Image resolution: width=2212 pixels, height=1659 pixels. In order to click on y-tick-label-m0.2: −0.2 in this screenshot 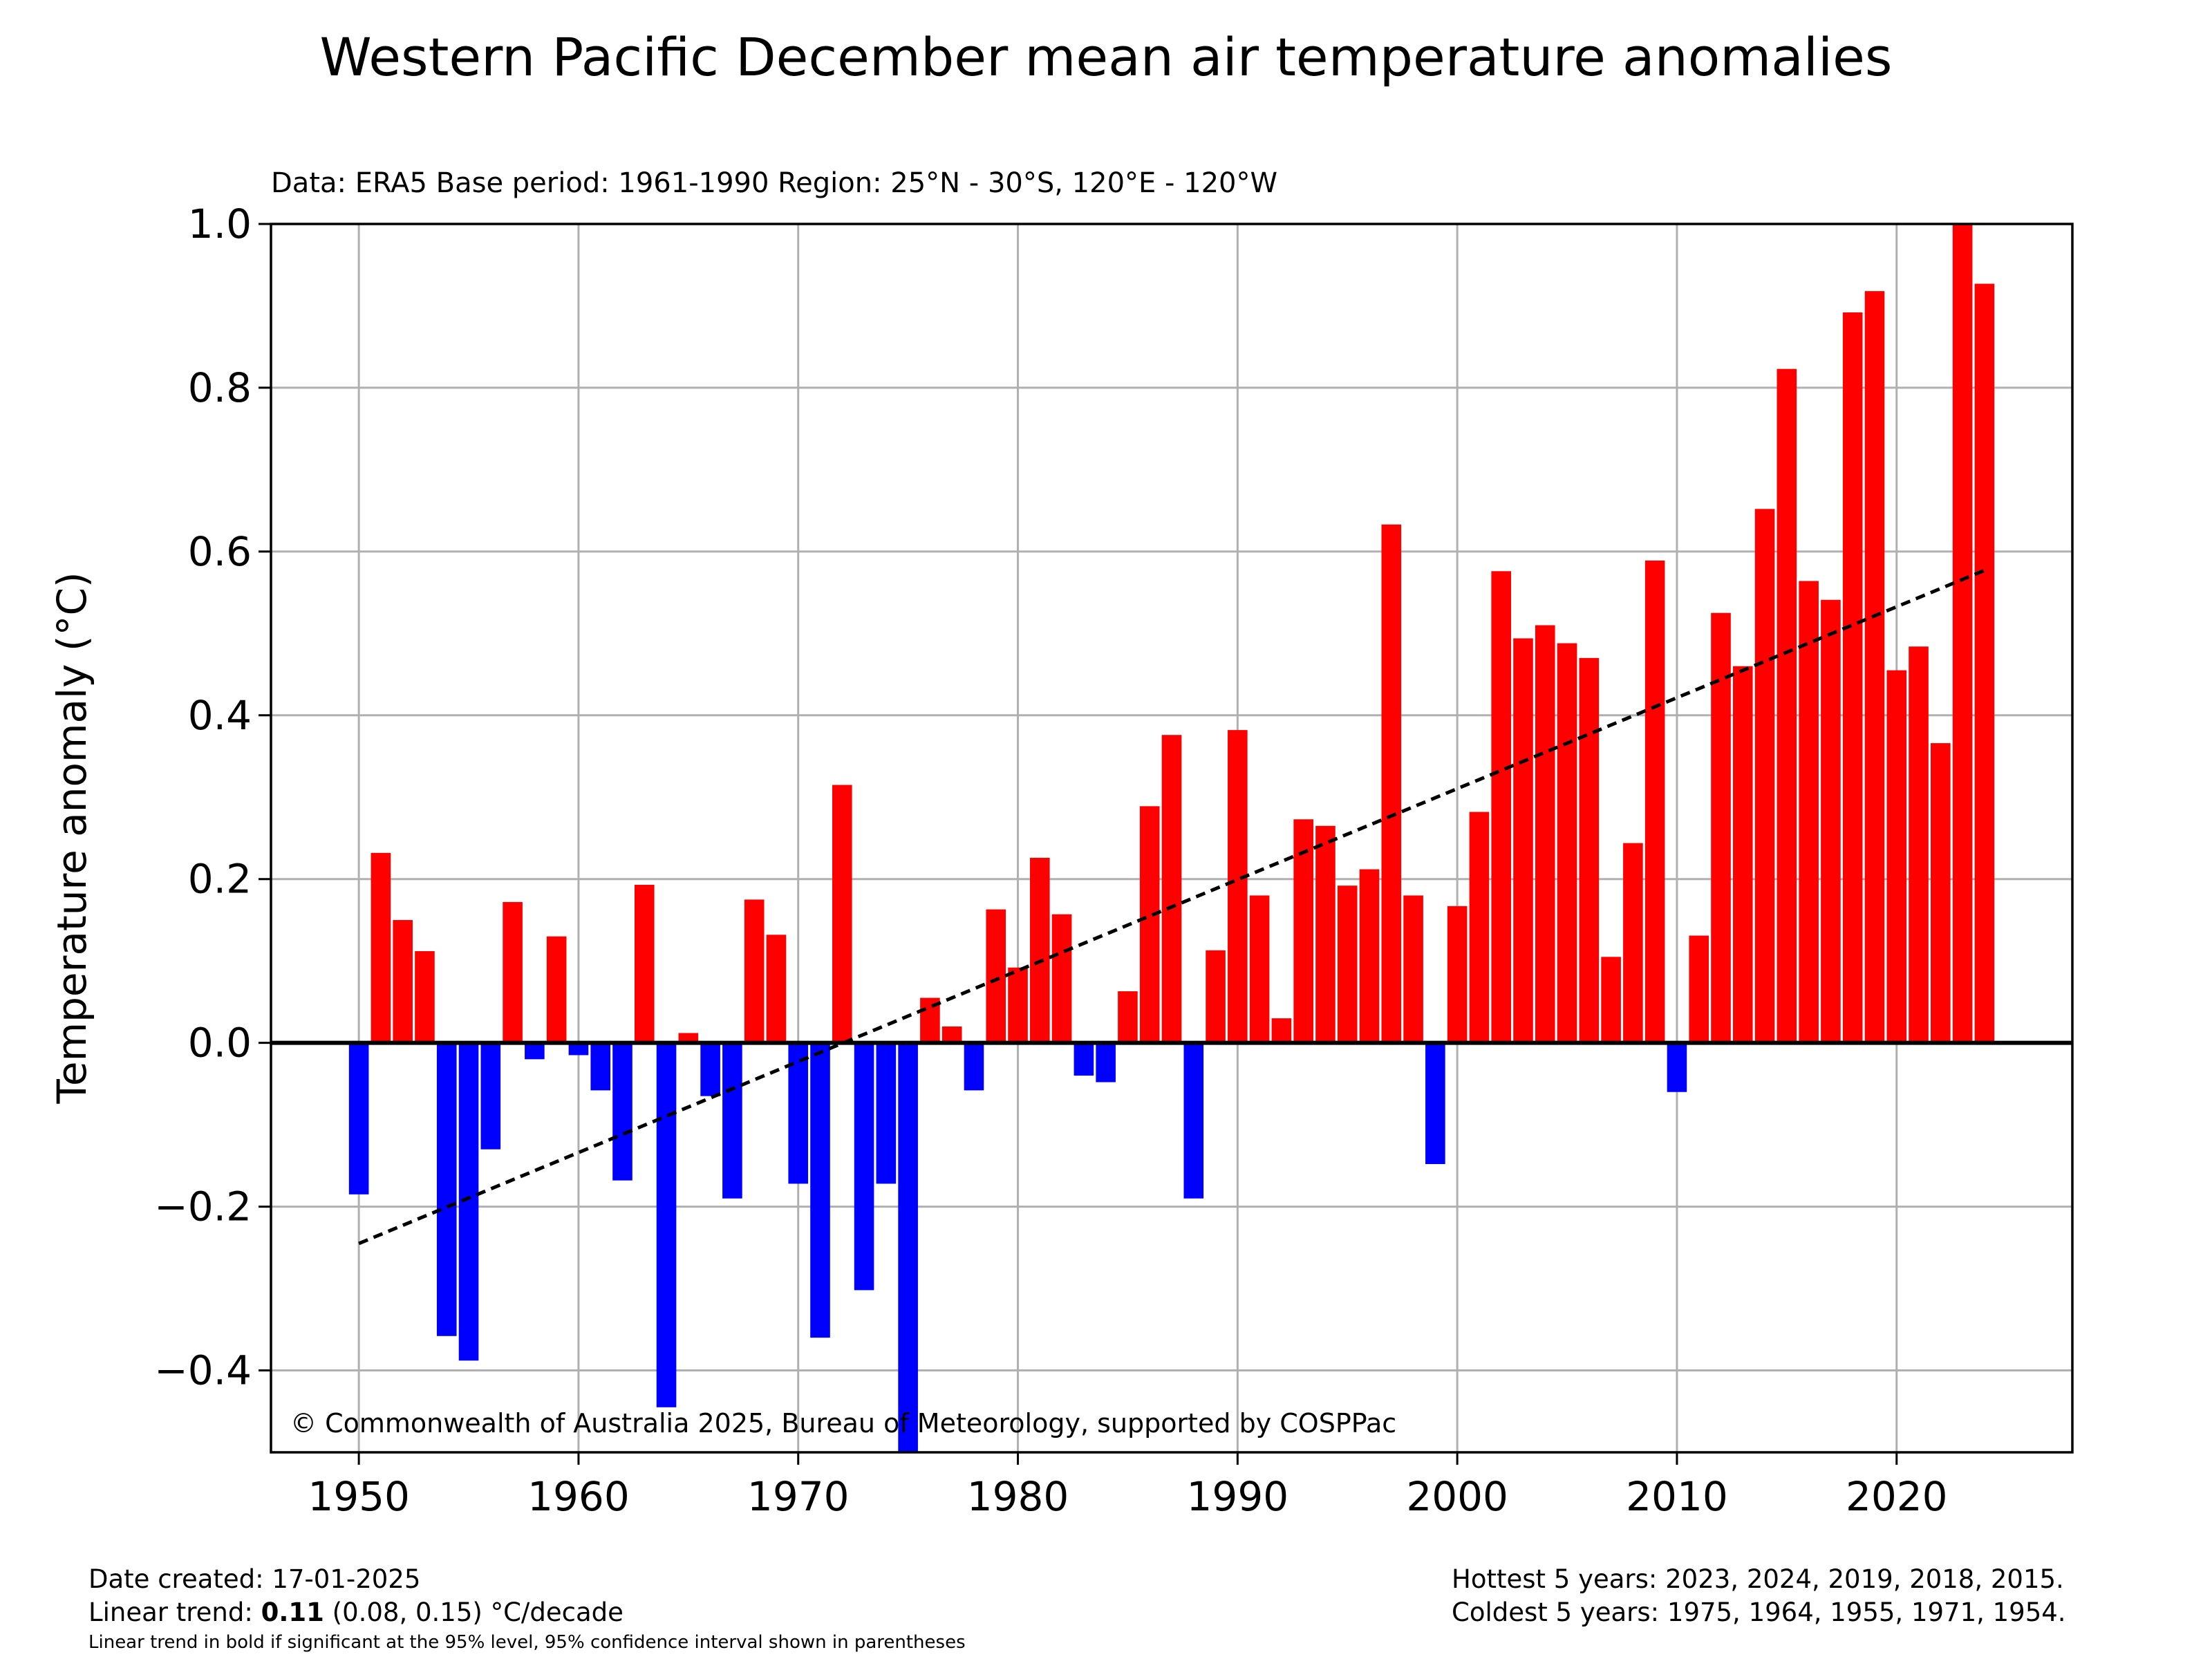, I will do `click(203, 1206)`.